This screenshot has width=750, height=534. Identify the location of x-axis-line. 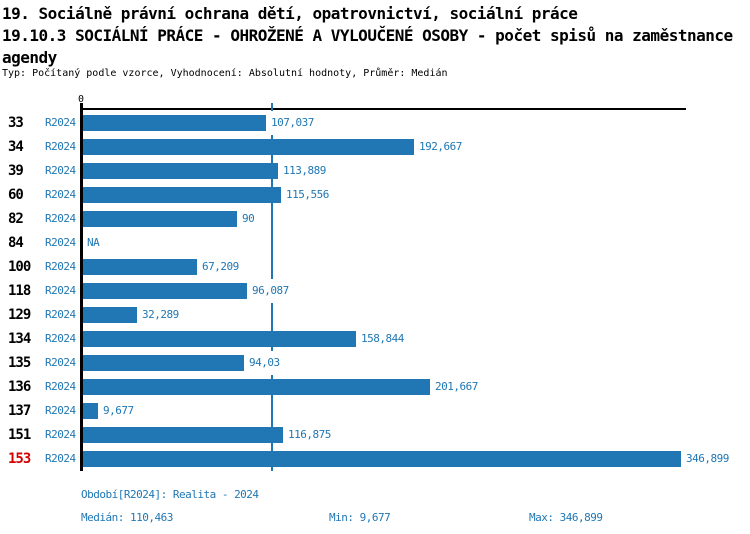
(383, 109).